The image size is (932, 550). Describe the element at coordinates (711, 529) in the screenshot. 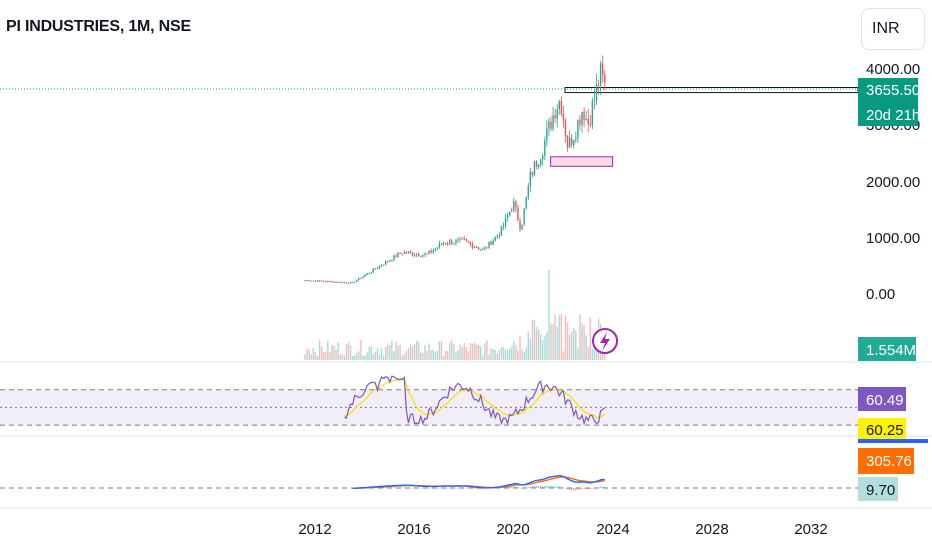

I see `time-tick: 2028` at that location.